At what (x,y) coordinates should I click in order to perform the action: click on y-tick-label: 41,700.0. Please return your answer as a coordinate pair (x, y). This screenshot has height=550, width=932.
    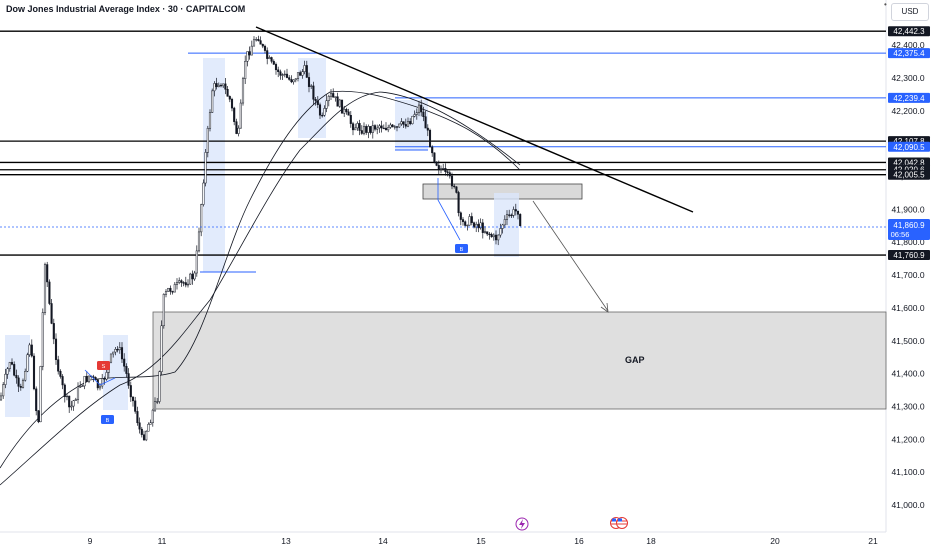
    Looking at the image, I should click on (907, 275).